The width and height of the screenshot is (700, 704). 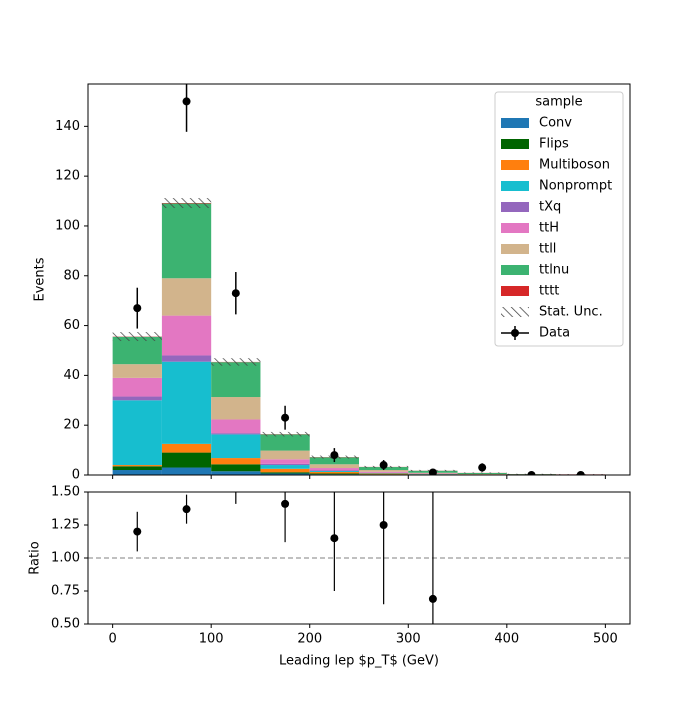 I want to click on top-ytick-label-4: 80, so click(x=71, y=275).